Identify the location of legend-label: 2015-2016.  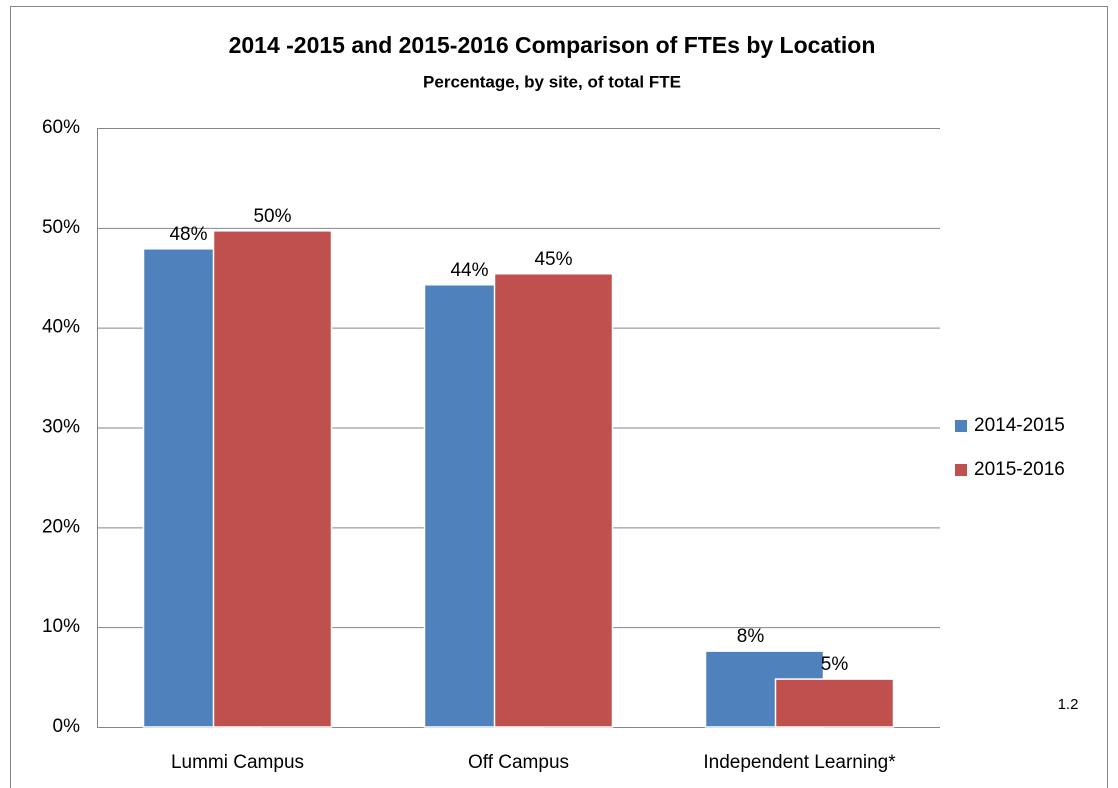
(1019, 469).